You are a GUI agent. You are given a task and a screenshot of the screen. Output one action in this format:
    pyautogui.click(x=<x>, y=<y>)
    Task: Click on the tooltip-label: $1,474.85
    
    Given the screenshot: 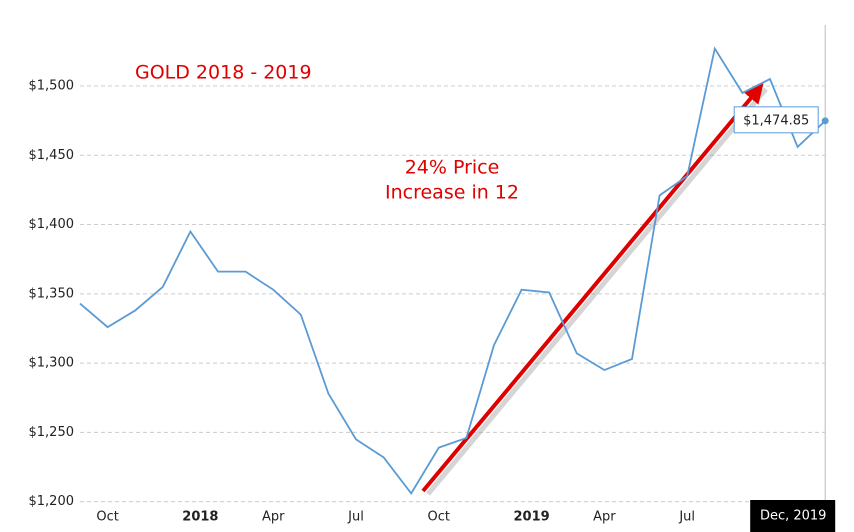 What is the action you would take?
    pyautogui.click(x=776, y=120)
    